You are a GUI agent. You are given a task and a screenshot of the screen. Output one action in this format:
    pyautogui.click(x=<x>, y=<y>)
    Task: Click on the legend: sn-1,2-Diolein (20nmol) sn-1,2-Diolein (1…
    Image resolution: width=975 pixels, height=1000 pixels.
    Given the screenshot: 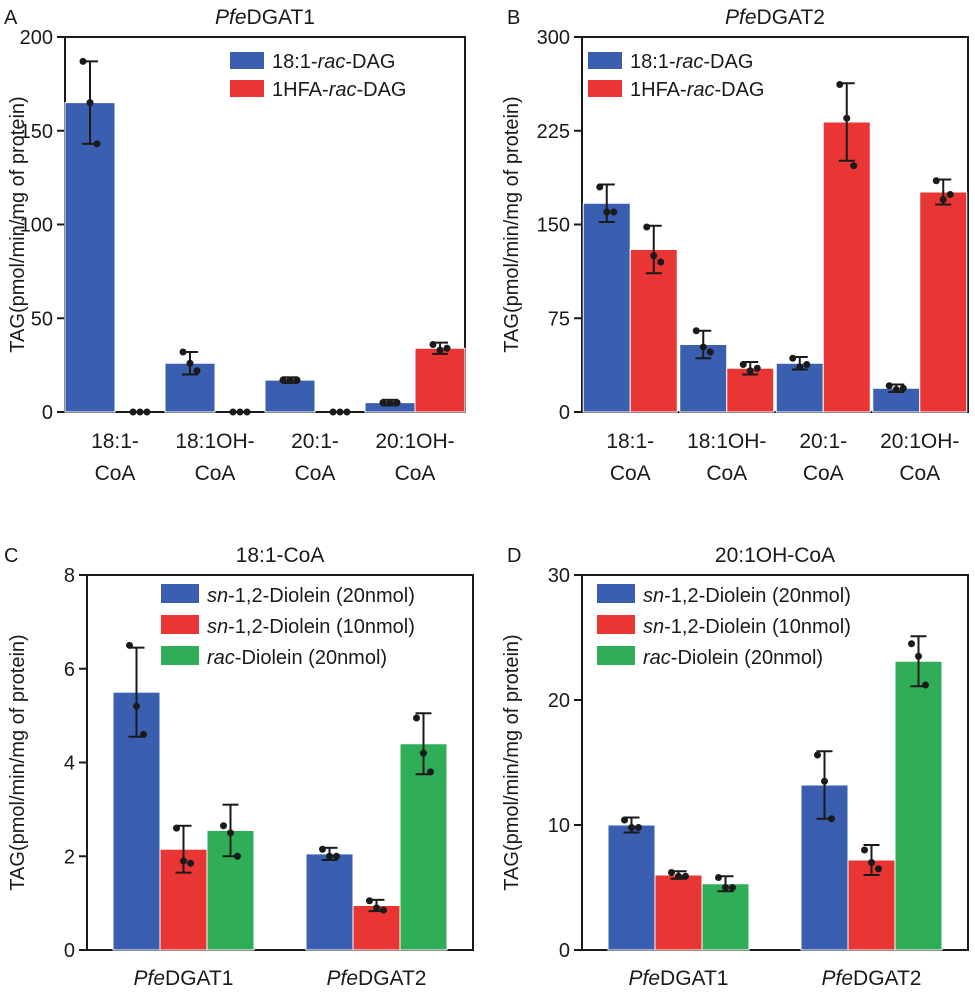 What is the action you would take?
    pyautogui.click(x=724, y=626)
    